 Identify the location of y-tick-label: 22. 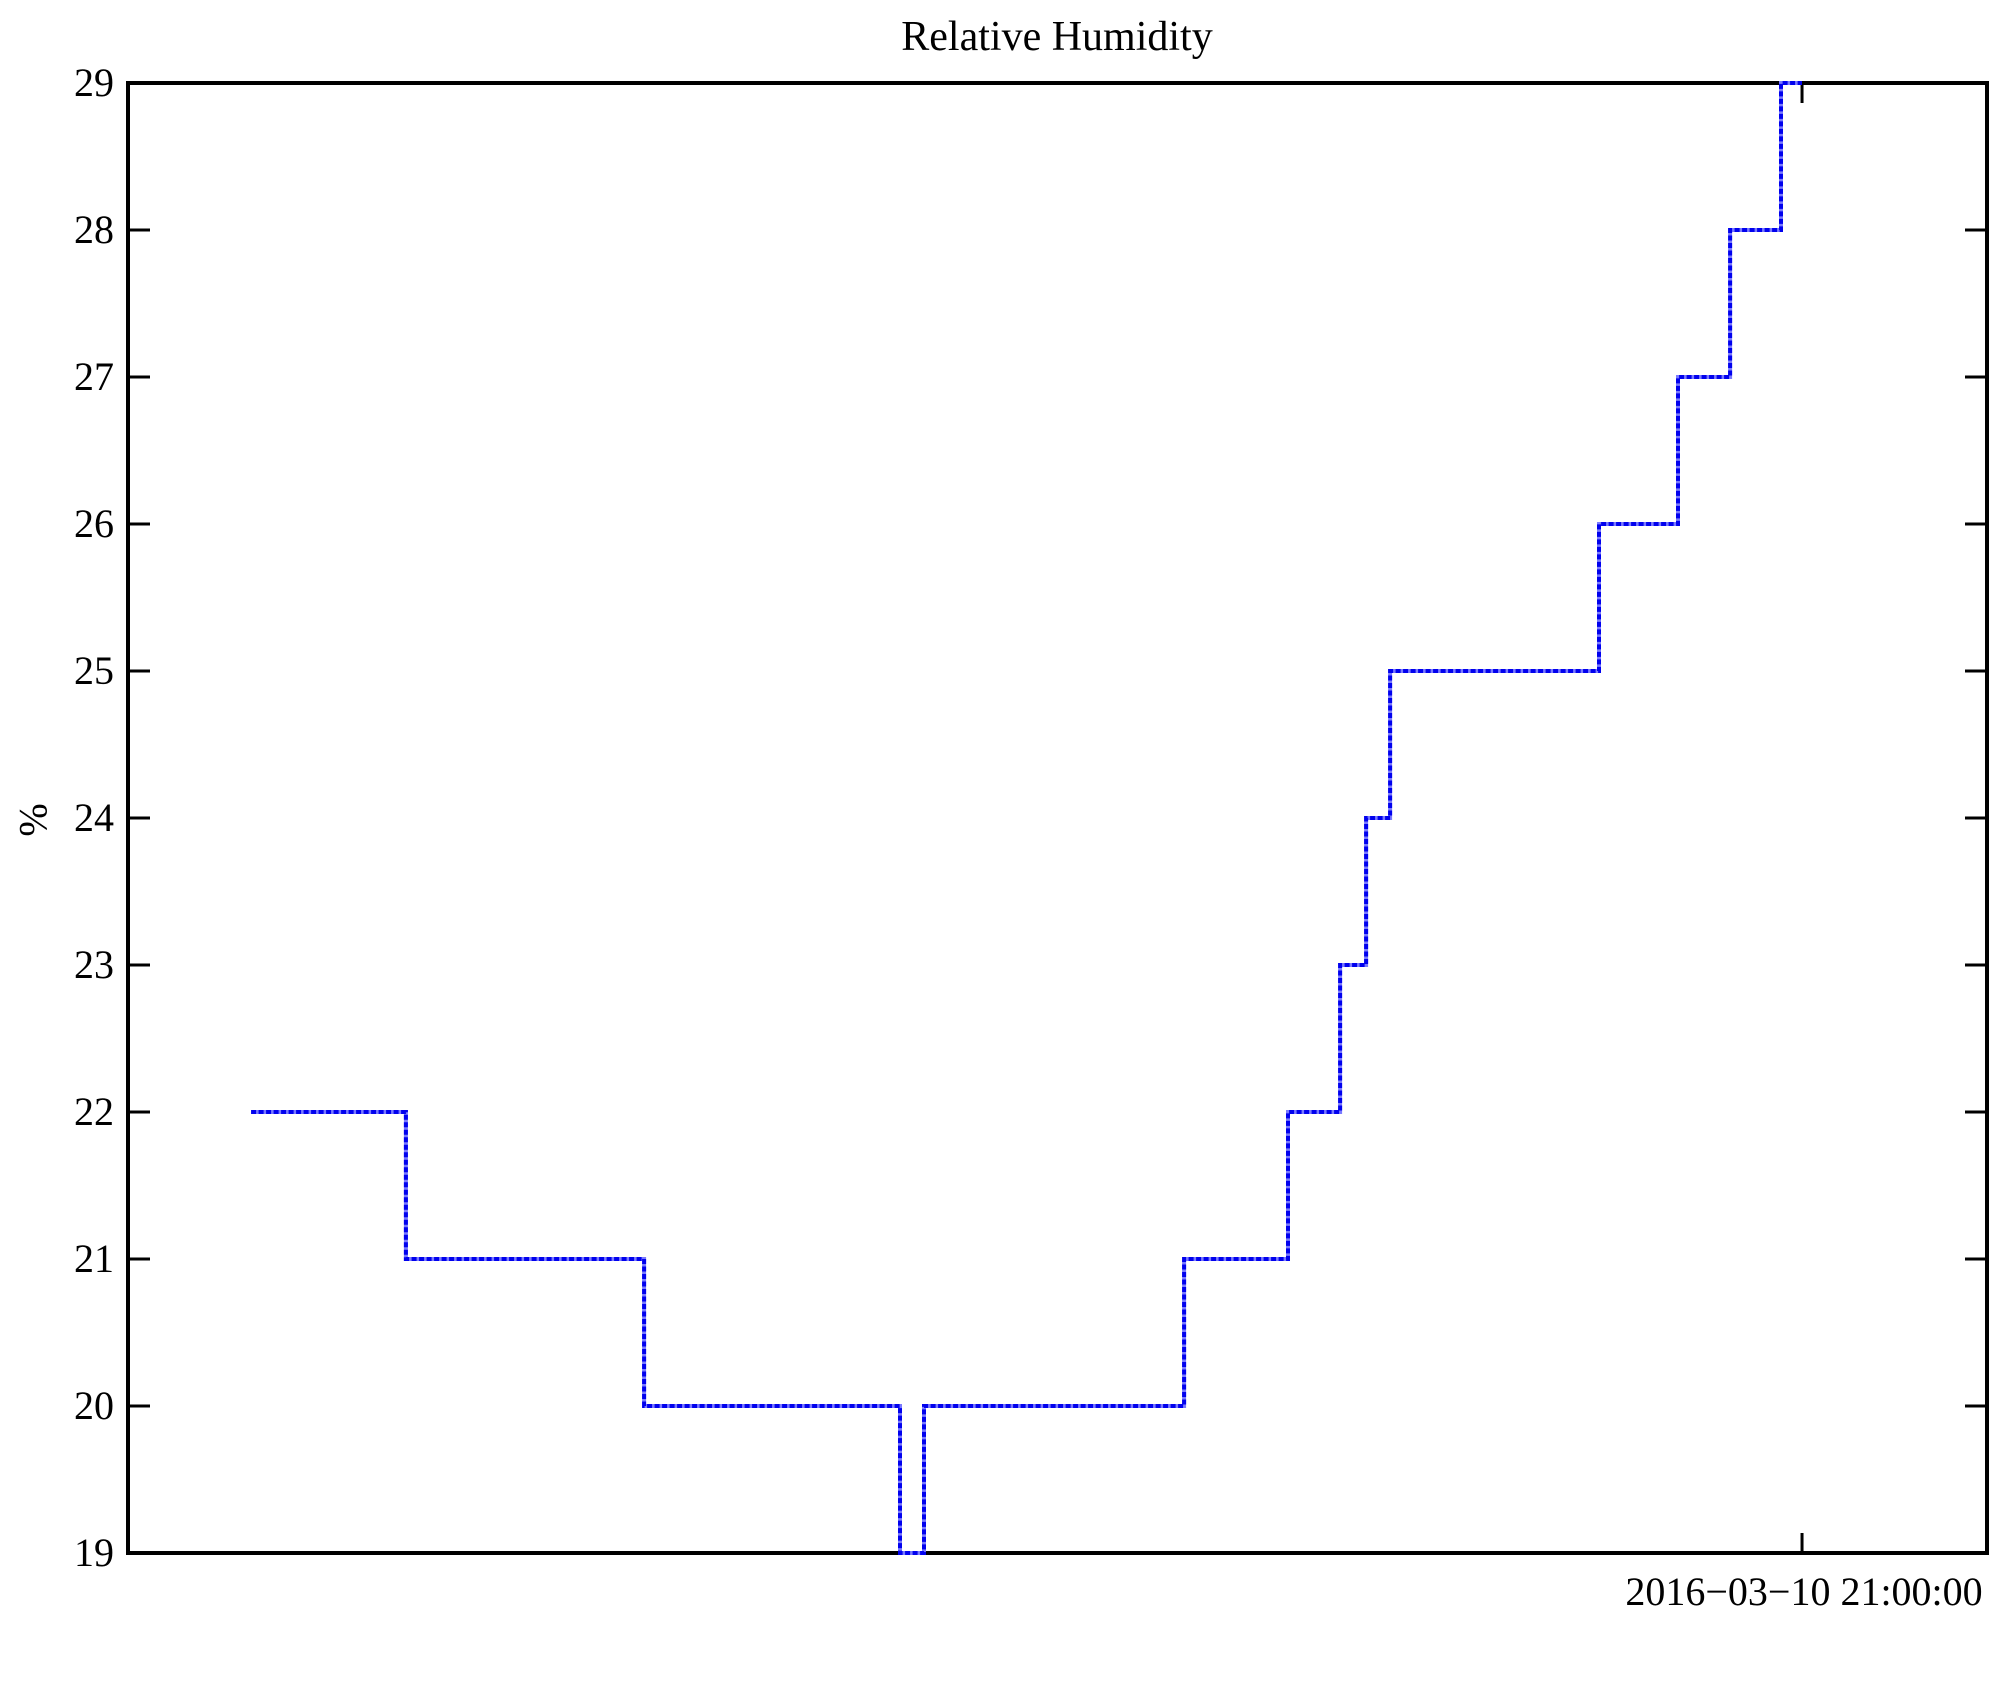
(94, 1111).